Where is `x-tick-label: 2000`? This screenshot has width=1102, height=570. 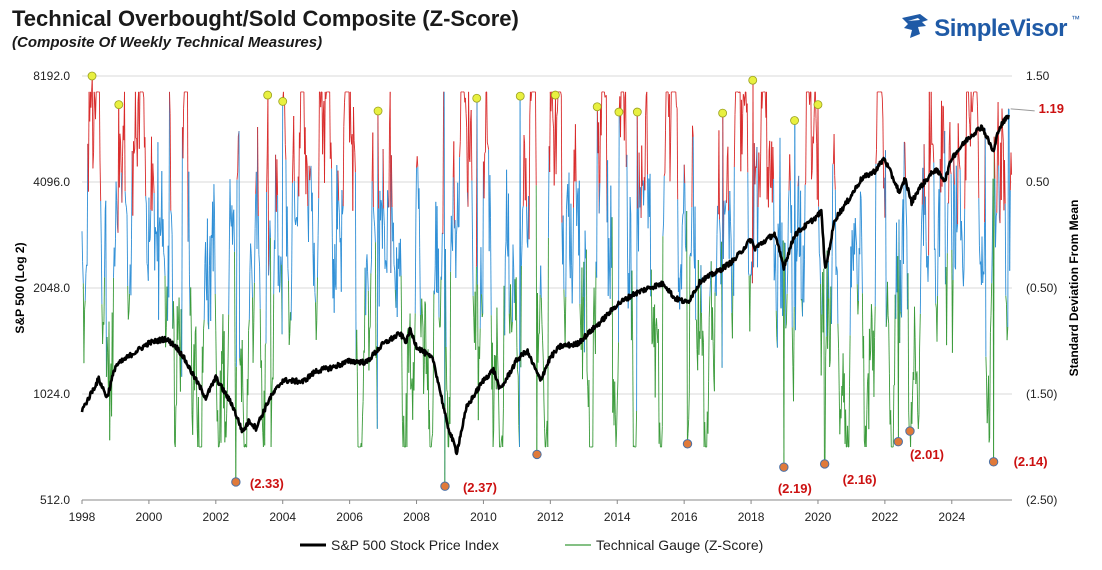 x-tick-label: 2000 is located at coordinates (149, 517).